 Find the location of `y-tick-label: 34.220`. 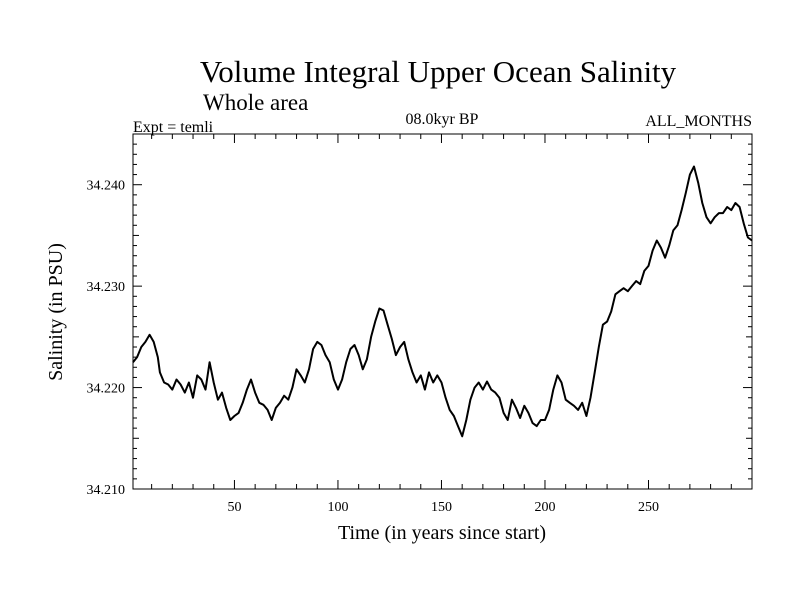

y-tick-label: 34.220 is located at coordinates (106, 389).